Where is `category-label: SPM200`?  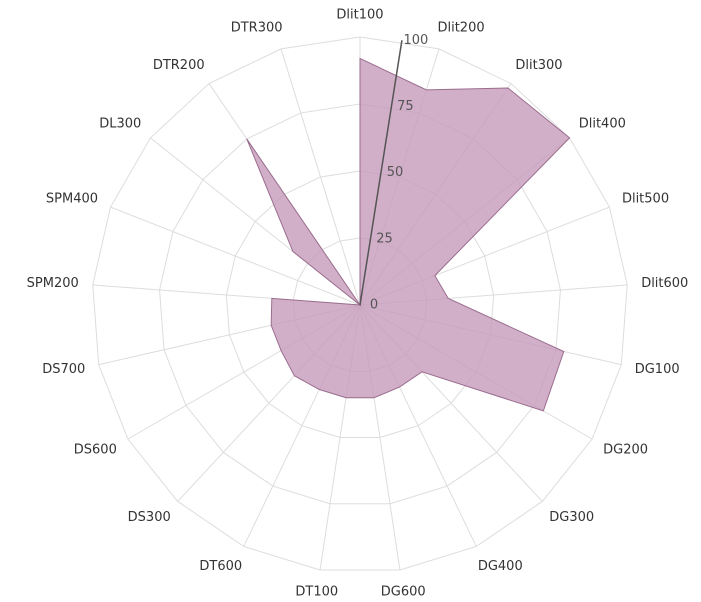
category-label: SPM200 is located at coordinates (53, 283).